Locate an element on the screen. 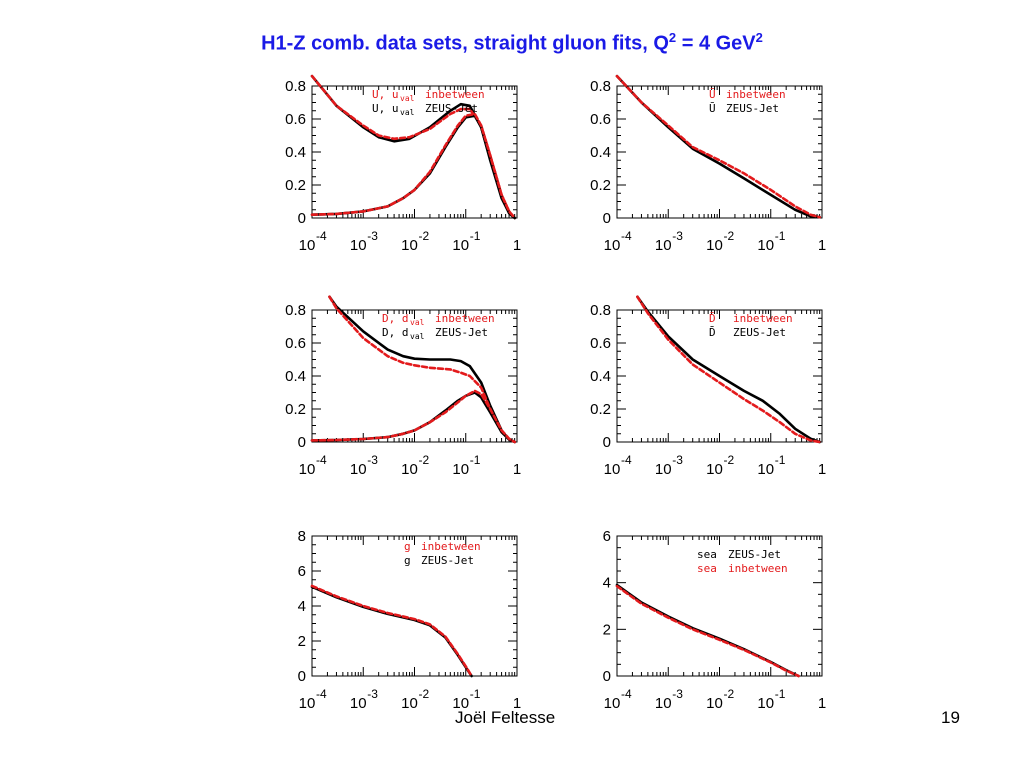 The width and height of the screenshot is (1024, 768). page-number: 19 is located at coordinates (950, 718).